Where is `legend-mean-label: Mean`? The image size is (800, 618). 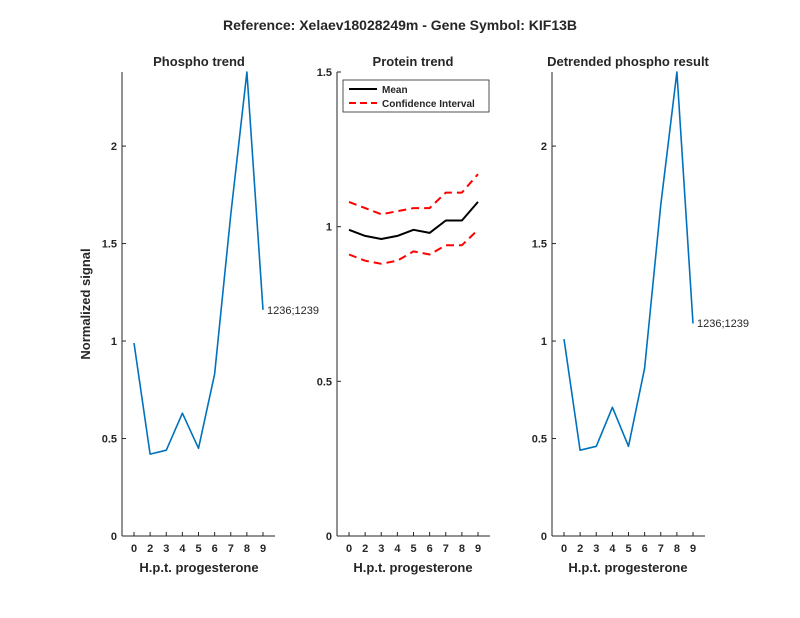 legend-mean-label: Mean is located at coordinates (395, 90).